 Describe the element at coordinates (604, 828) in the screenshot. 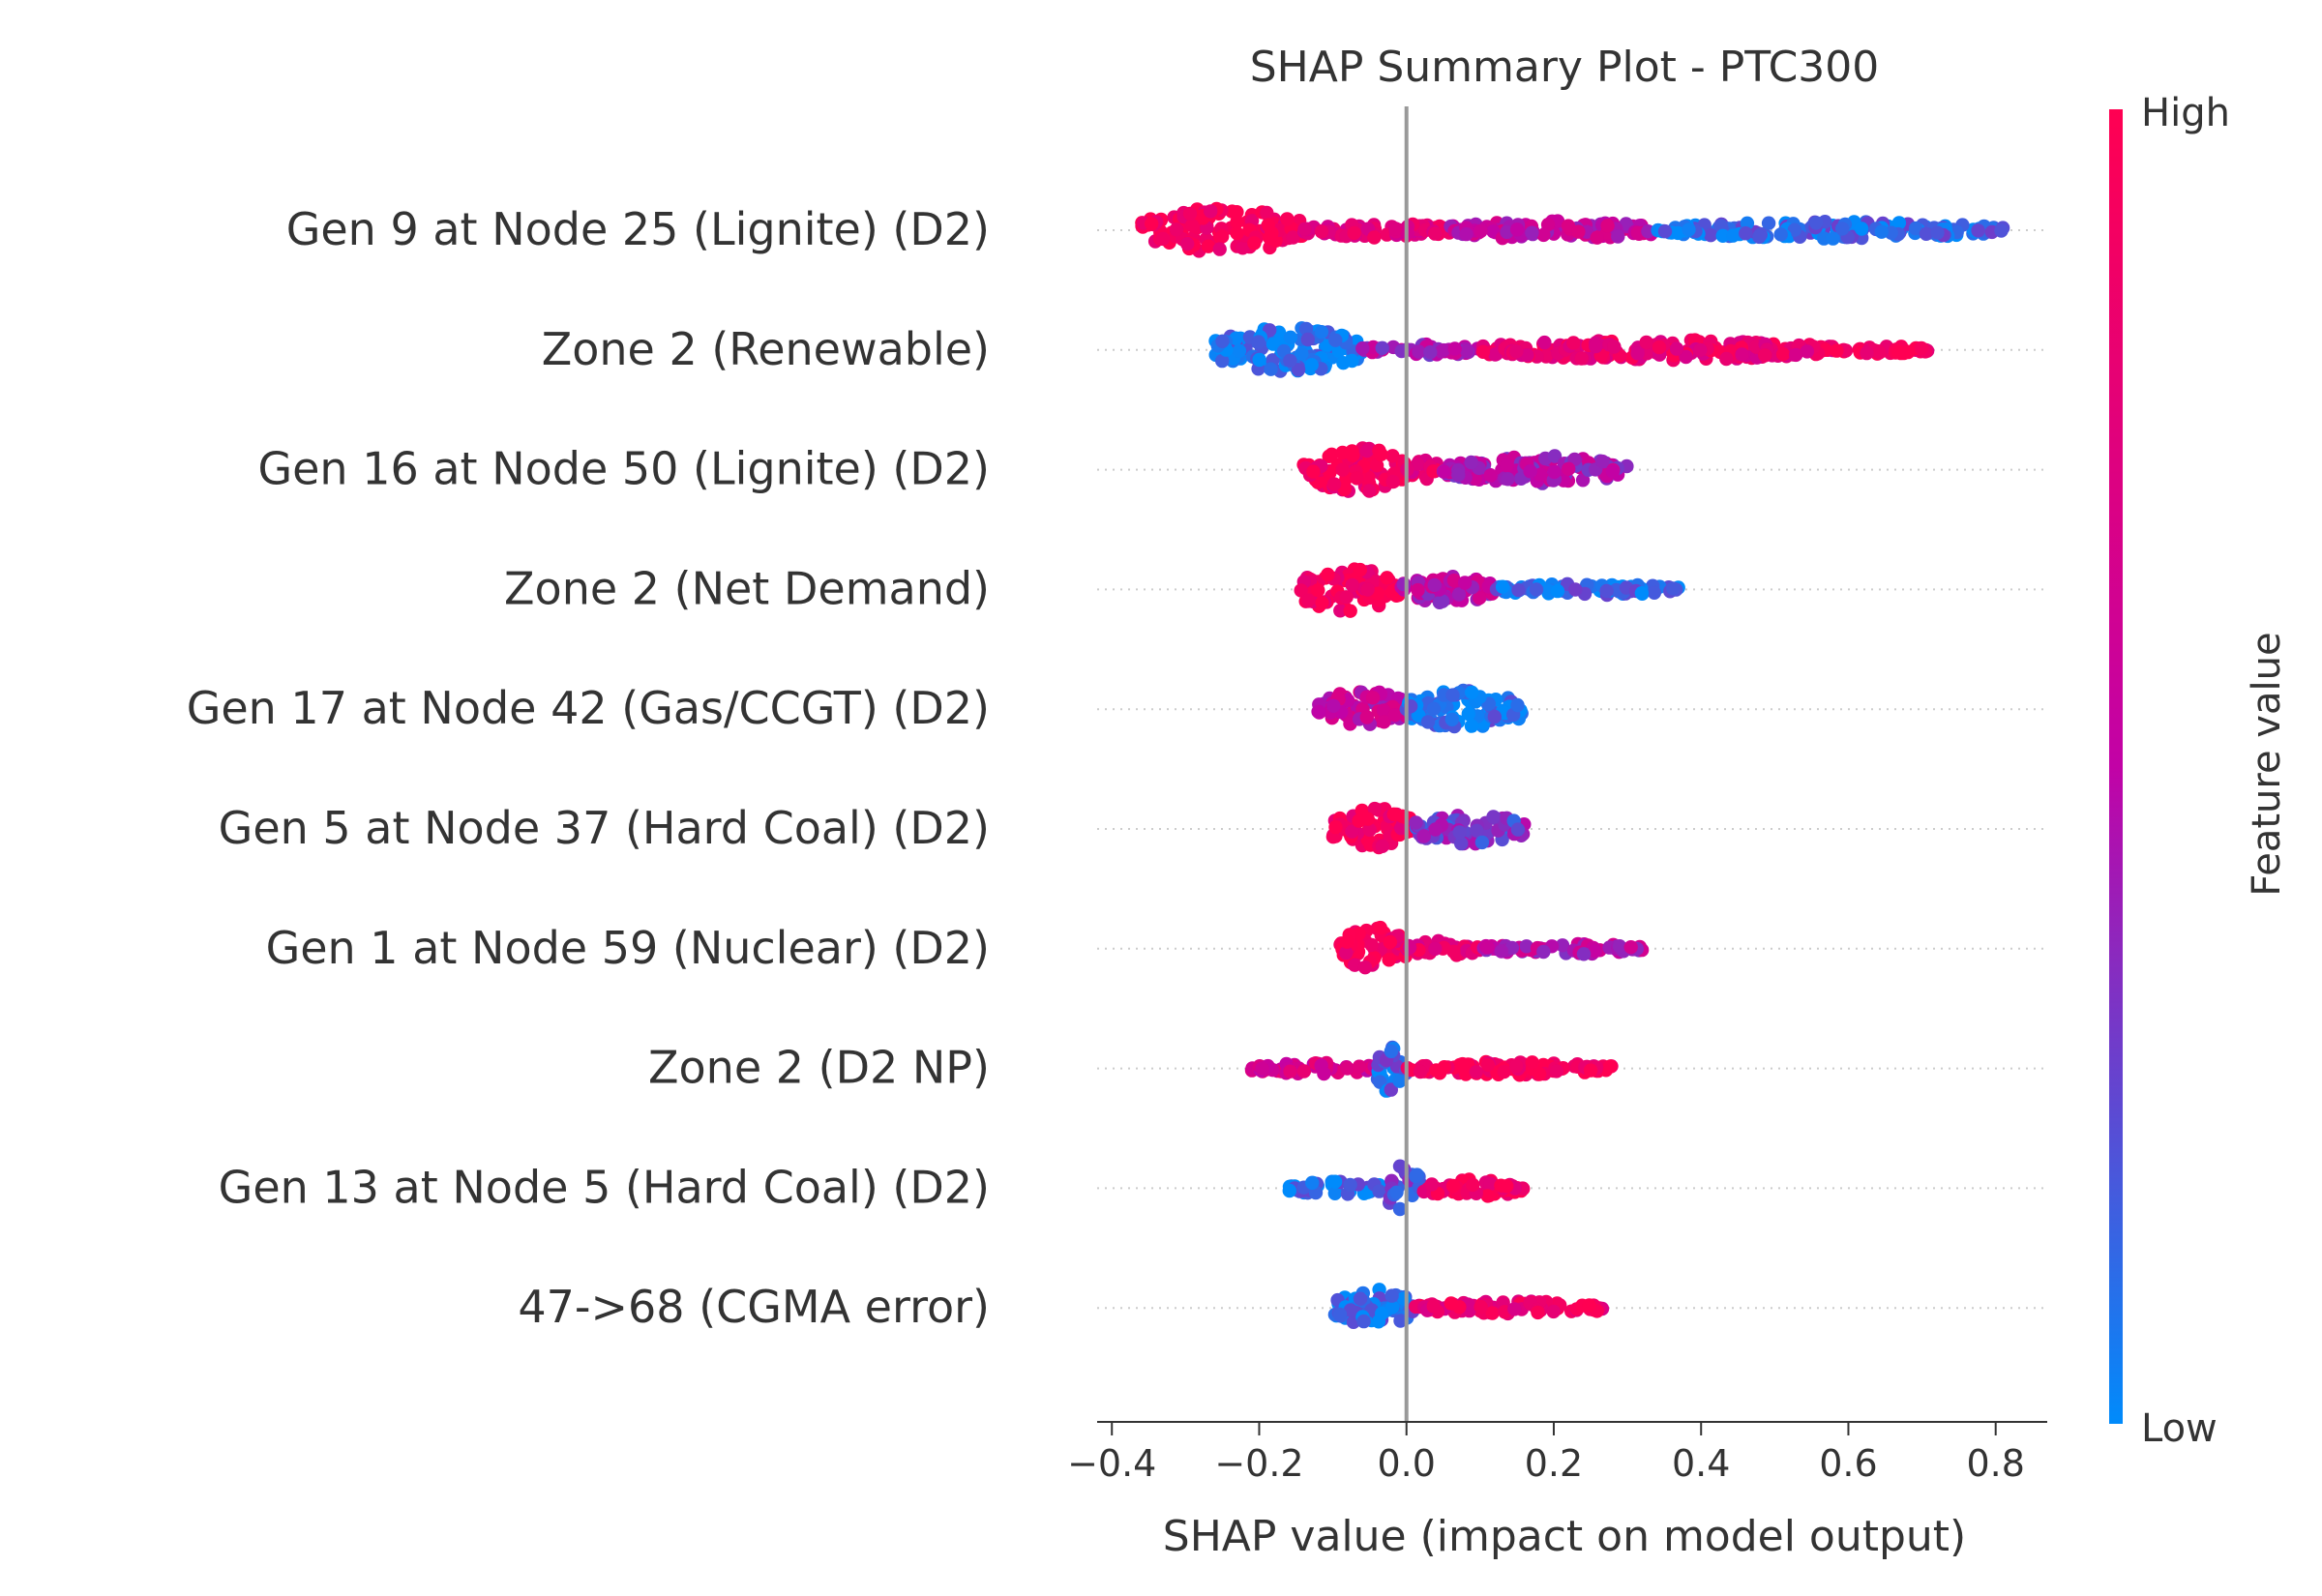

I see `feature-label: Gen 5 at Node 37 (Hard Coal) (D2)` at that location.